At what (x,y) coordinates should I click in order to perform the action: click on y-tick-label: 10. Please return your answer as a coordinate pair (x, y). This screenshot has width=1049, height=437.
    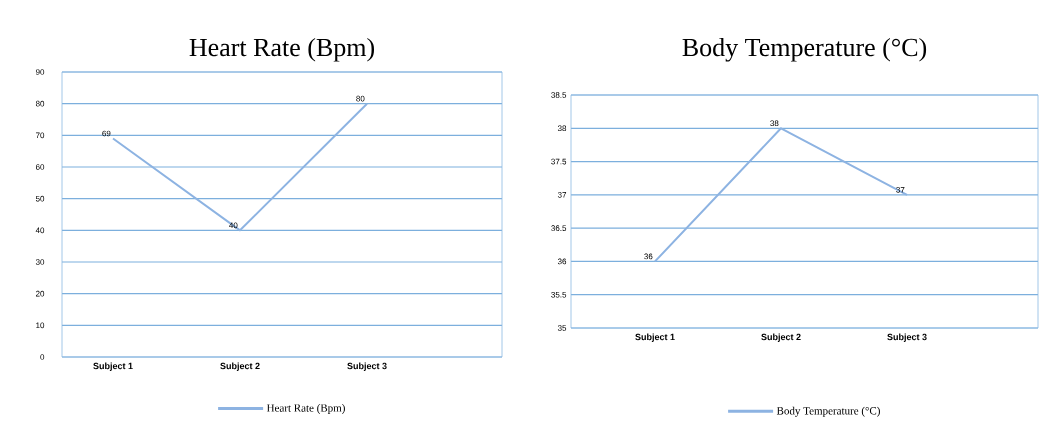
    Looking at the image, I should click on (40, 325).